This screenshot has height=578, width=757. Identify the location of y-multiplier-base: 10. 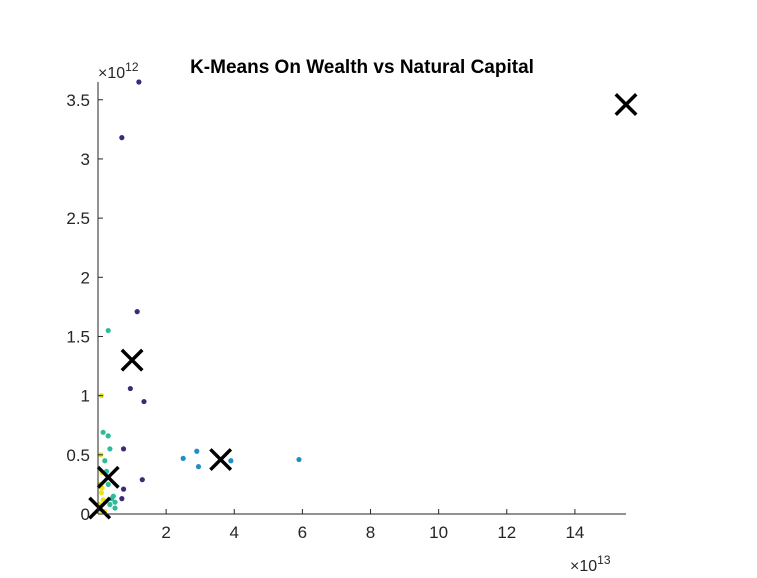
(116, 73).